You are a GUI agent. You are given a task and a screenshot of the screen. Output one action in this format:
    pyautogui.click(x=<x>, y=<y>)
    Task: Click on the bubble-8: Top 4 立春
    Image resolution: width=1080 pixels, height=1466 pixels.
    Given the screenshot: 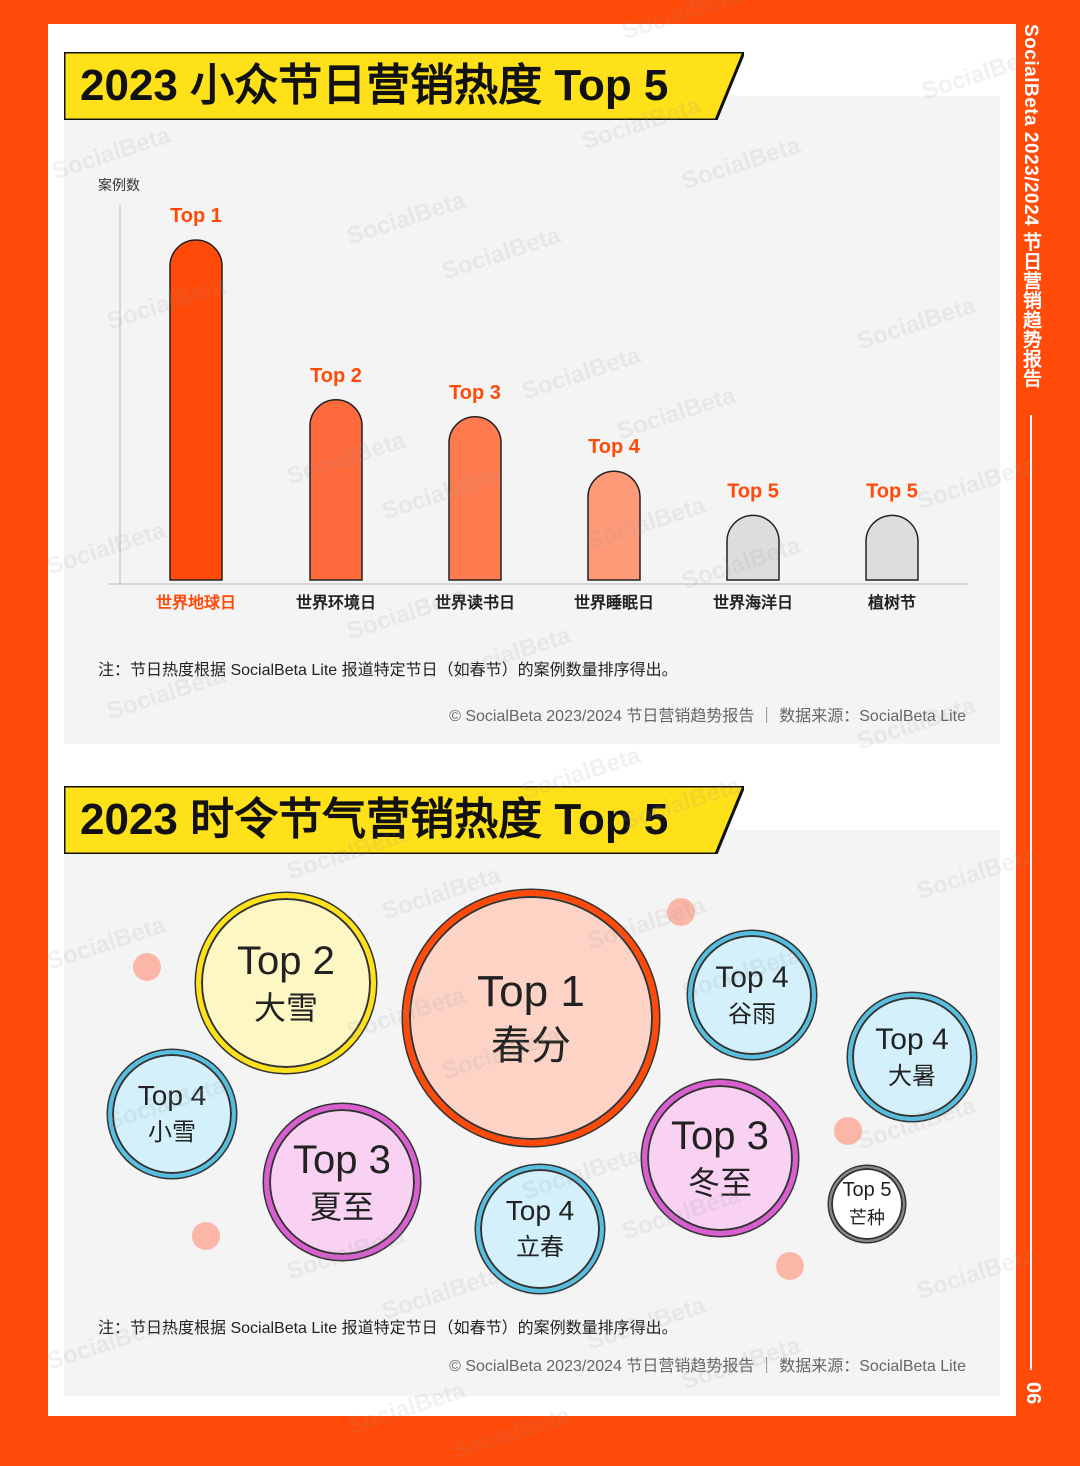 What is the action you would take?
    pyautogui.click(x=540, y=1229)
    